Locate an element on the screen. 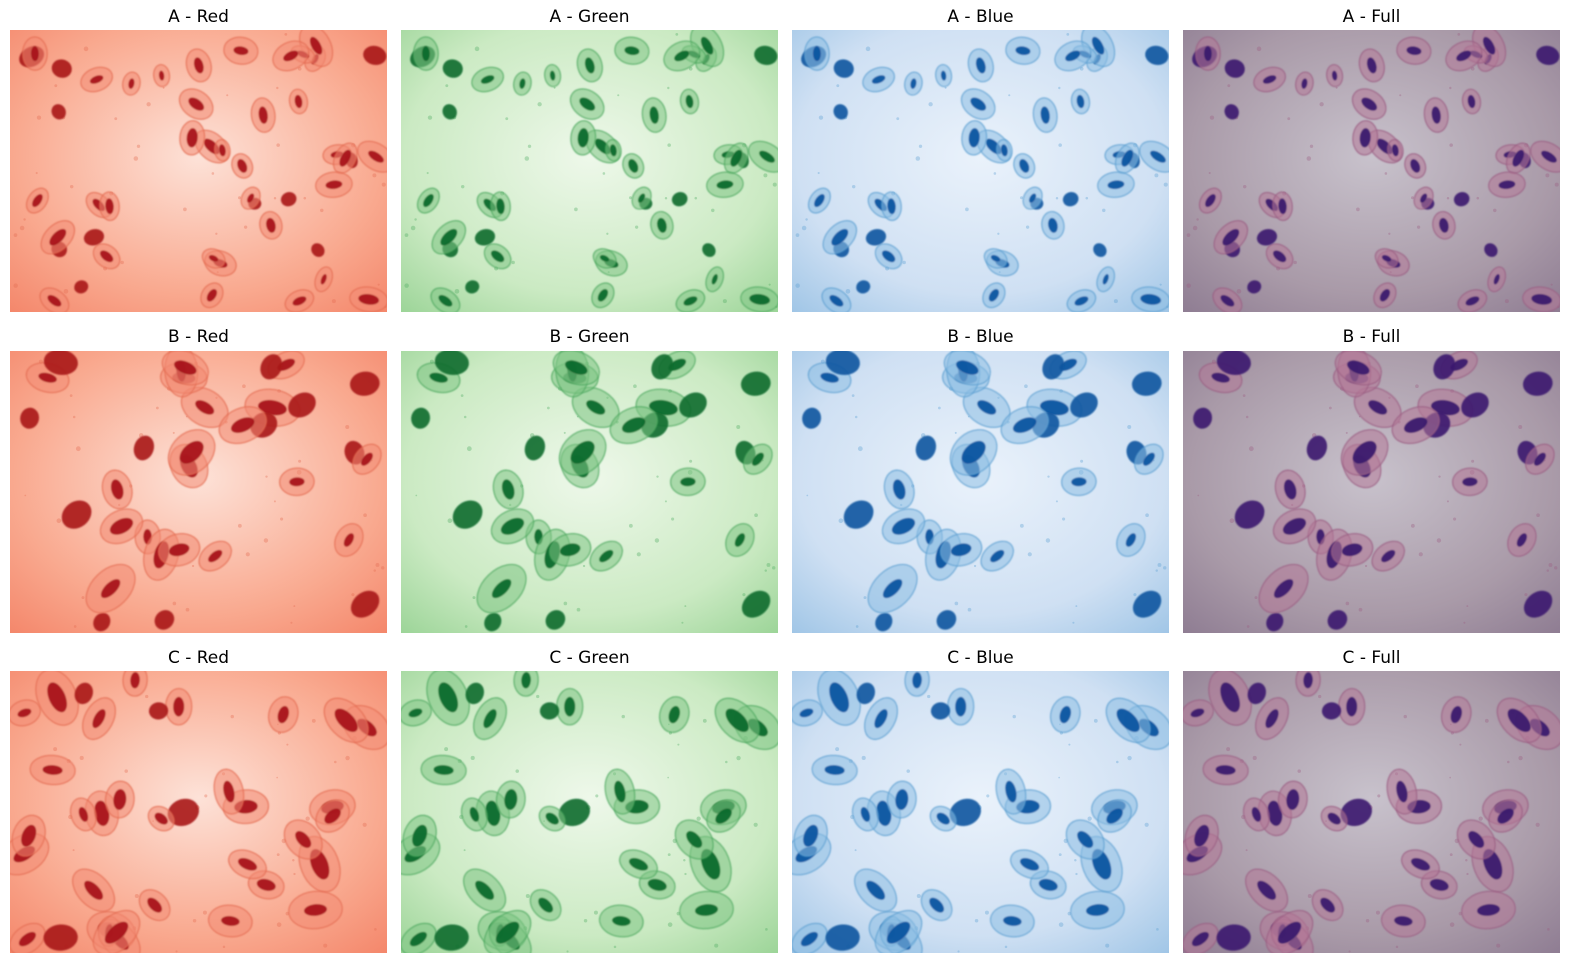 This screenshot has height=976, width=1589. panel-title: A - Blue is located at coordinates (980, 17).